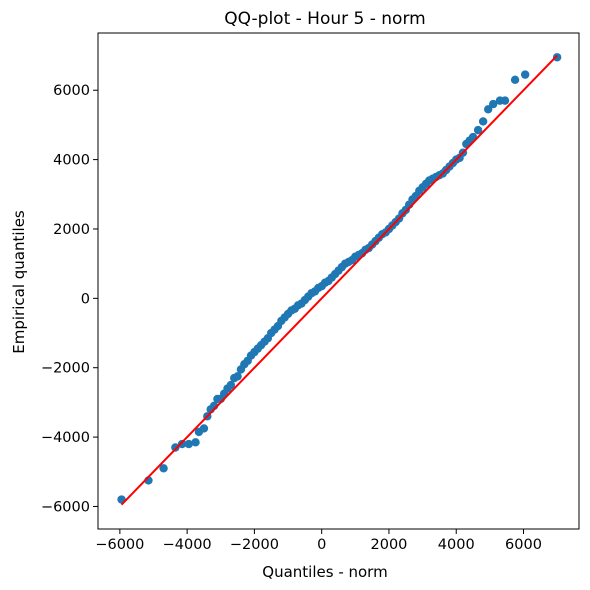 The height and width of the screenshot is (590, 590). Describe the element at coordinates (71, 91) in the screenshot. I see `y-tick-label: 6000` at that location.